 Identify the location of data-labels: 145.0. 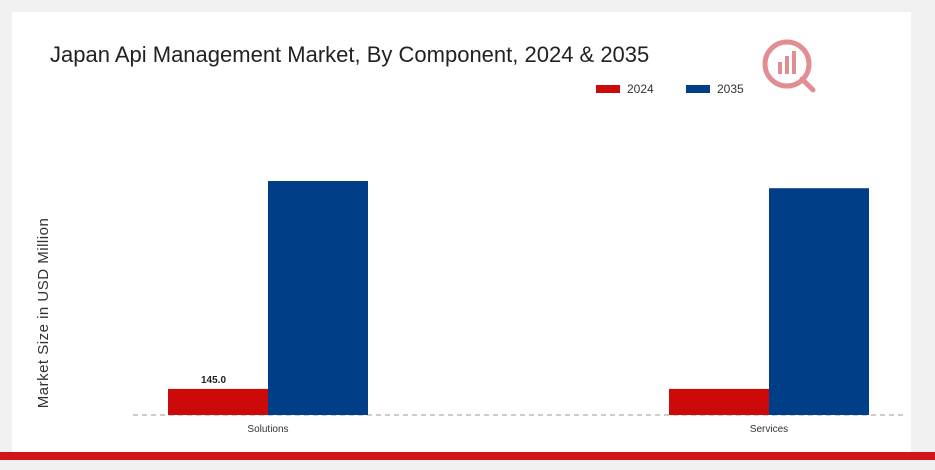
(213, 380).